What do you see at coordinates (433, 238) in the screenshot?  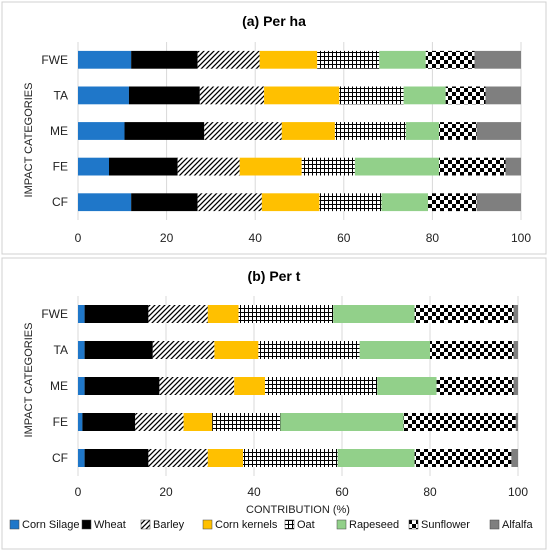 I see `x-tick-label: 80` at bounding box center [433, 238].